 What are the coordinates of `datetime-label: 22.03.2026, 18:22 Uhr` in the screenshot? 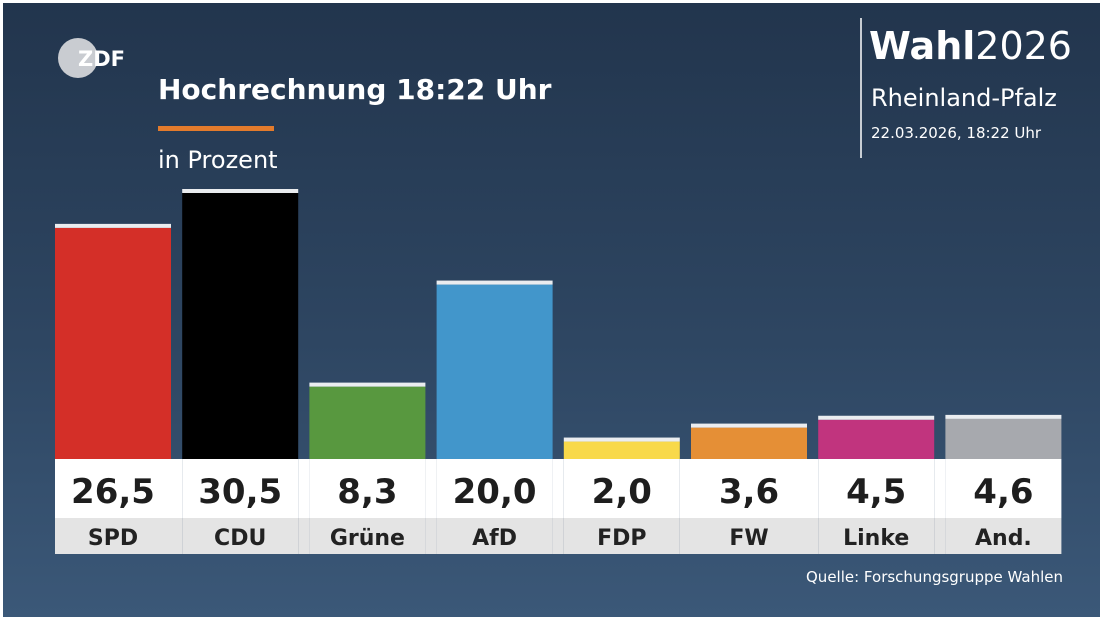 It's located at (956, 133).